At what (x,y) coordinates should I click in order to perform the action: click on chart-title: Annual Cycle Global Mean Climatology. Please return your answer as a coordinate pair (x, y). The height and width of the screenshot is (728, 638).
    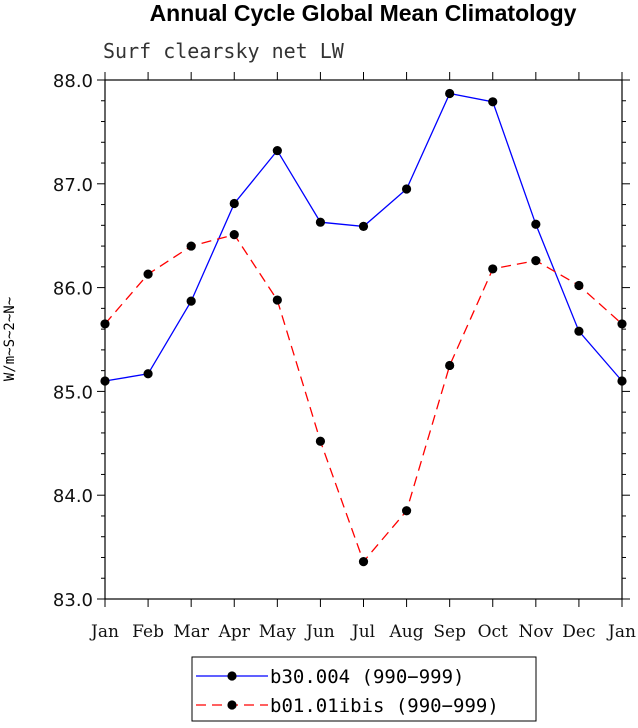
    Looking at the image, I should click on (363, 13).